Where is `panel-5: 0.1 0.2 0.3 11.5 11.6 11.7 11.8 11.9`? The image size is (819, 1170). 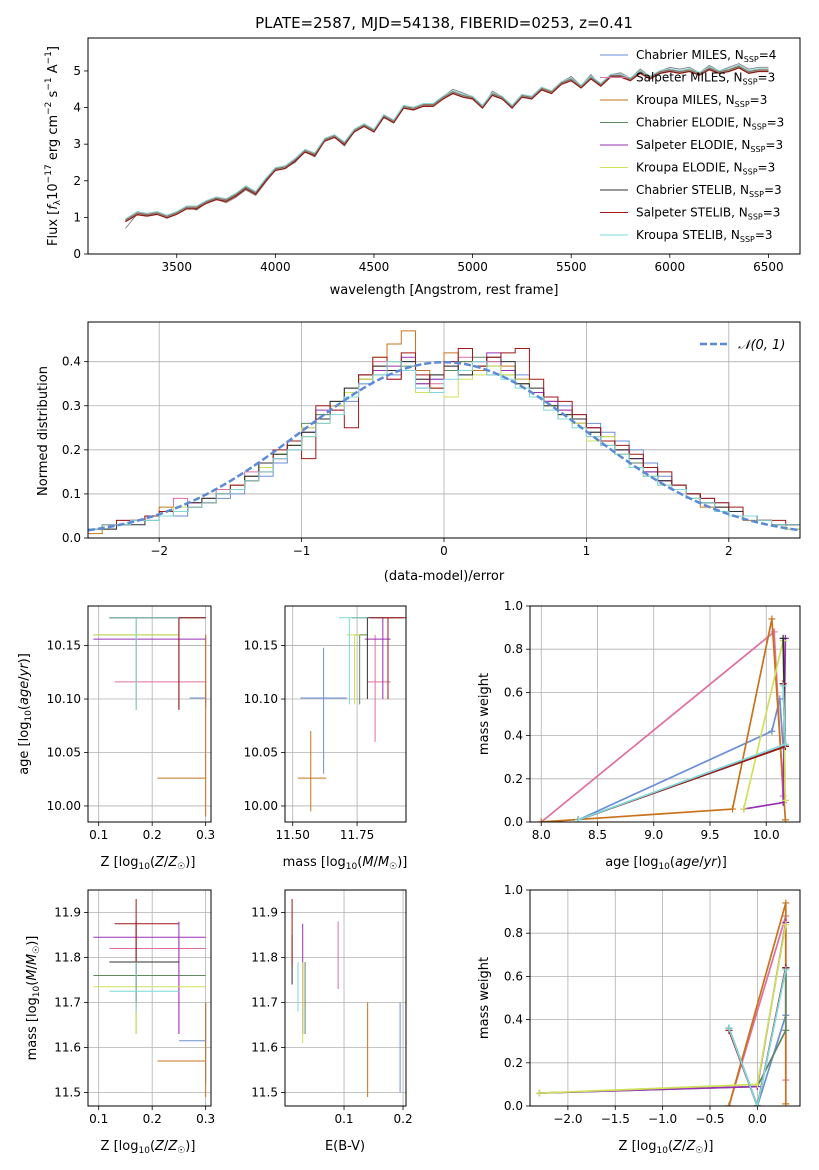
panel-5: 0.1 0.2 0.3 11.5 11.6 11.7 11.8 11.9 is located at coordinates (134, 1007).